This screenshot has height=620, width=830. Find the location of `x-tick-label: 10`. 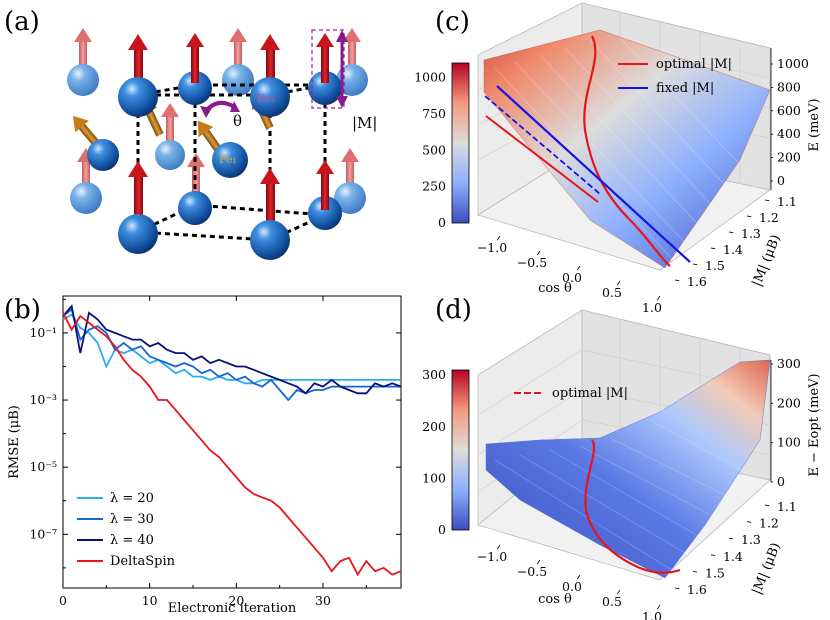

x-tick-label: 10 is located at coordinates (150, 600).